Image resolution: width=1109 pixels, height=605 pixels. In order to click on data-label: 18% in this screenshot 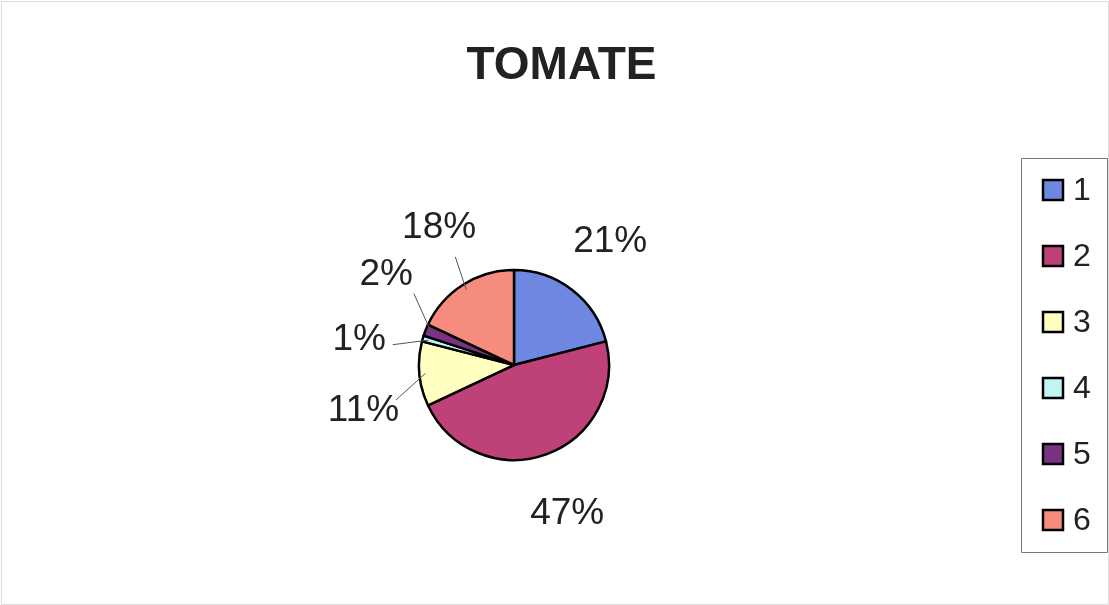, I will do `click(439, 226)`.